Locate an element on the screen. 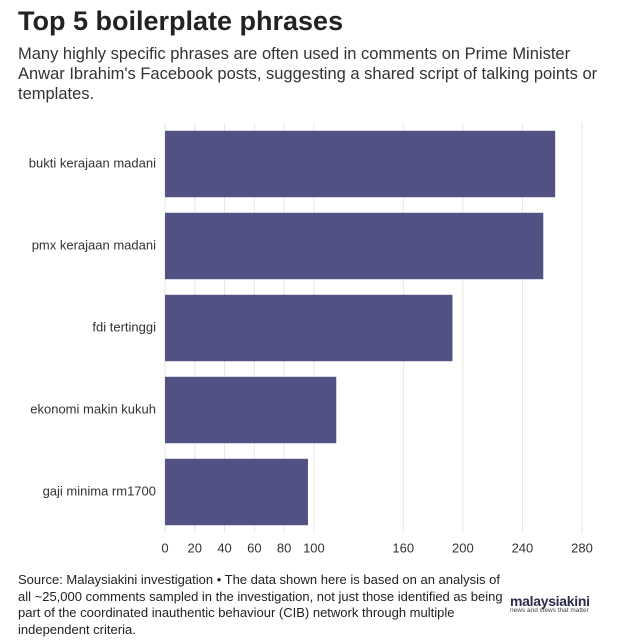 The width and height of the screenshot is (619, 644). x-tick-label: 240 is located at coordinates (523, 547).